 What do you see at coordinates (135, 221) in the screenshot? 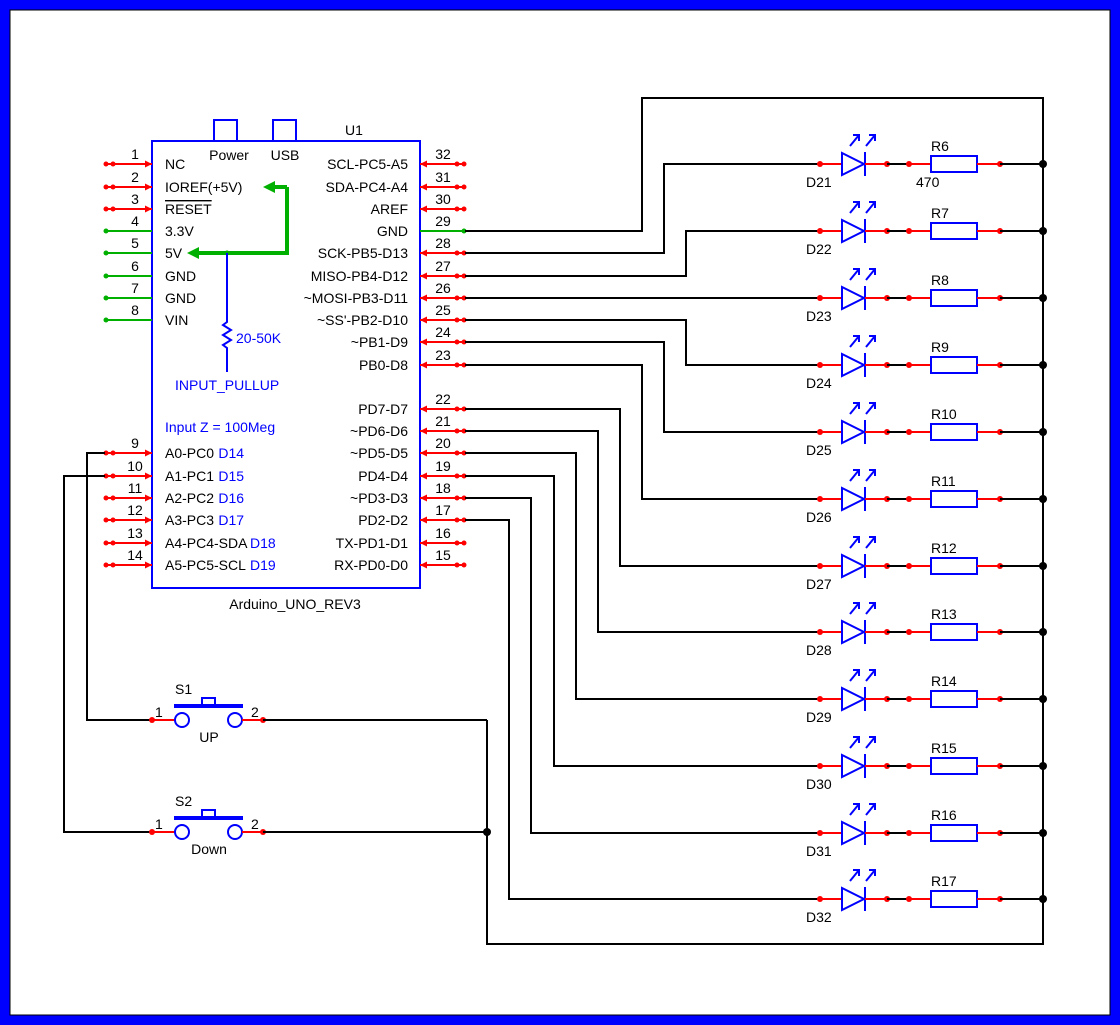
I see `pin-number: 4` at bounding box center [135, 221].